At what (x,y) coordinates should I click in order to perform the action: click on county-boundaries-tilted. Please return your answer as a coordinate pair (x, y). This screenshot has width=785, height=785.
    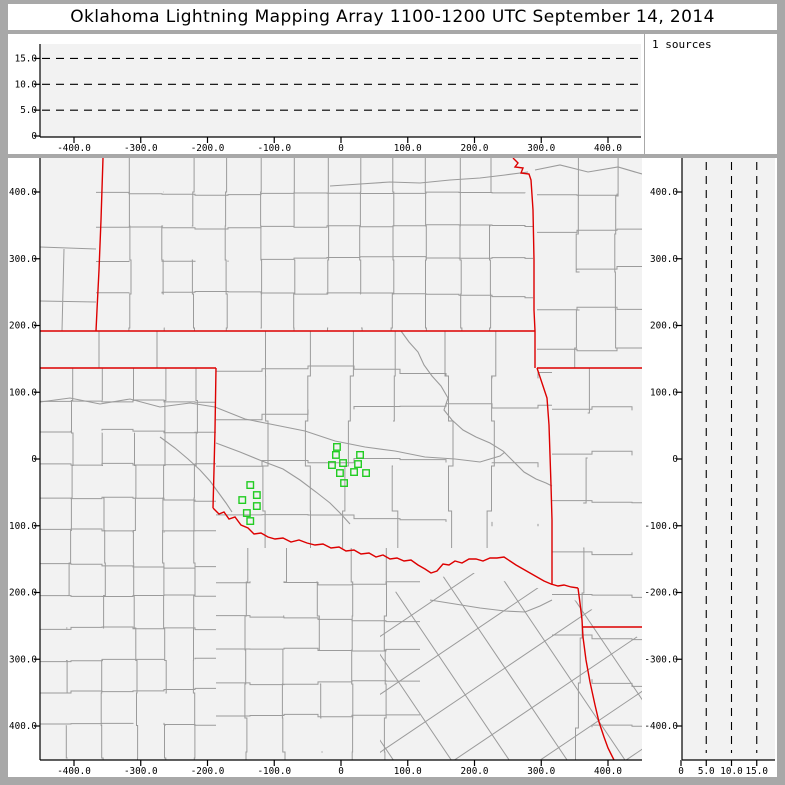
    Looking at the image, I should click on (511, 666).